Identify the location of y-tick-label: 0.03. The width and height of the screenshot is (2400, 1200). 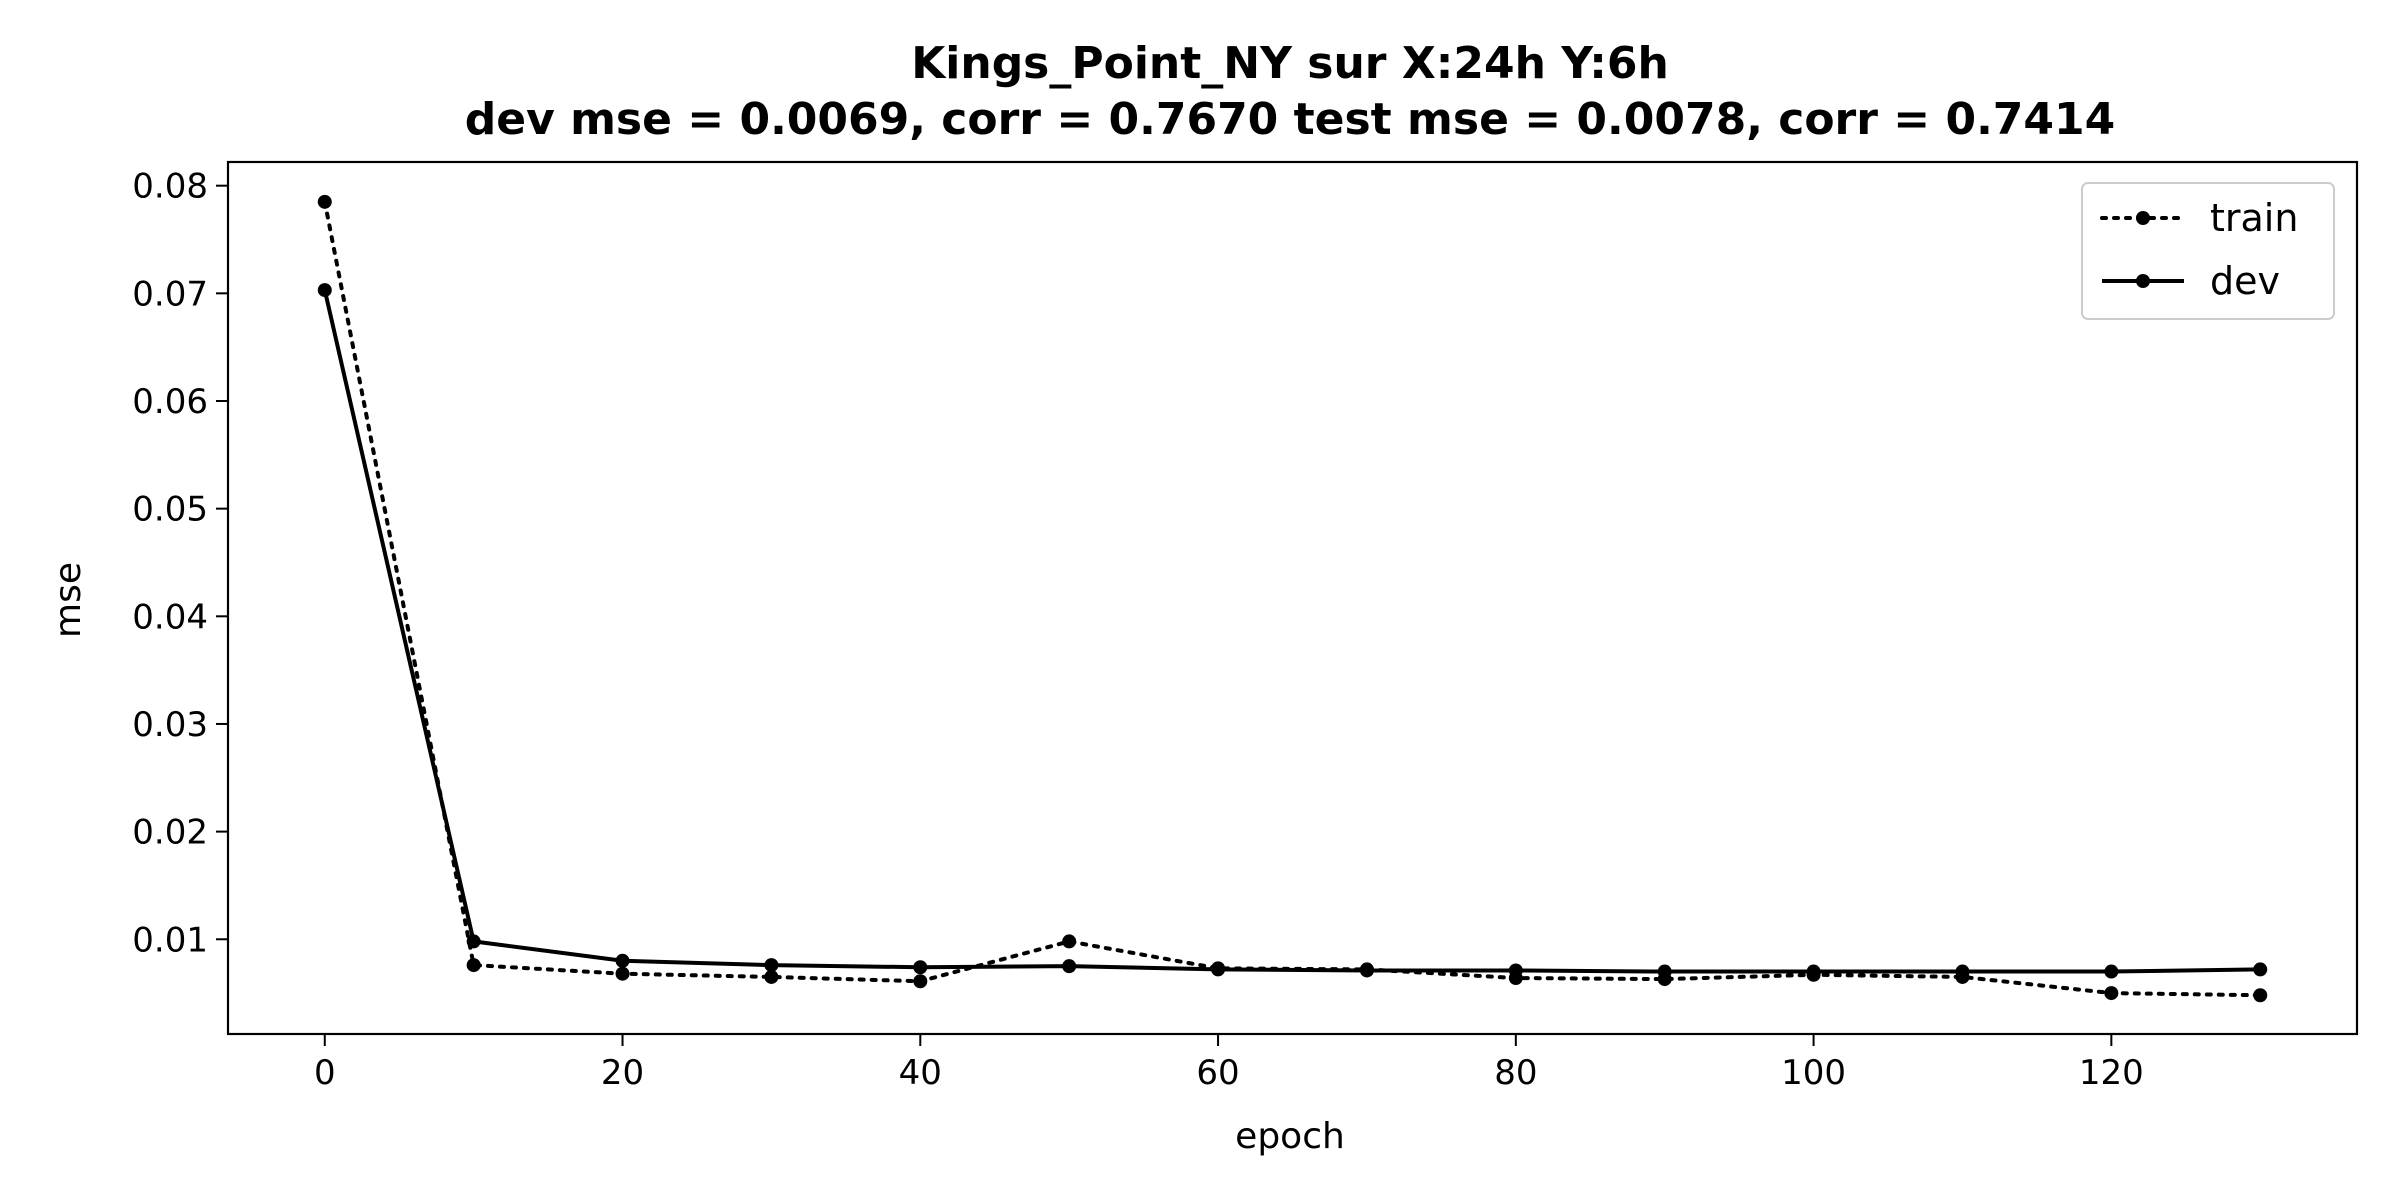
(170, 725).